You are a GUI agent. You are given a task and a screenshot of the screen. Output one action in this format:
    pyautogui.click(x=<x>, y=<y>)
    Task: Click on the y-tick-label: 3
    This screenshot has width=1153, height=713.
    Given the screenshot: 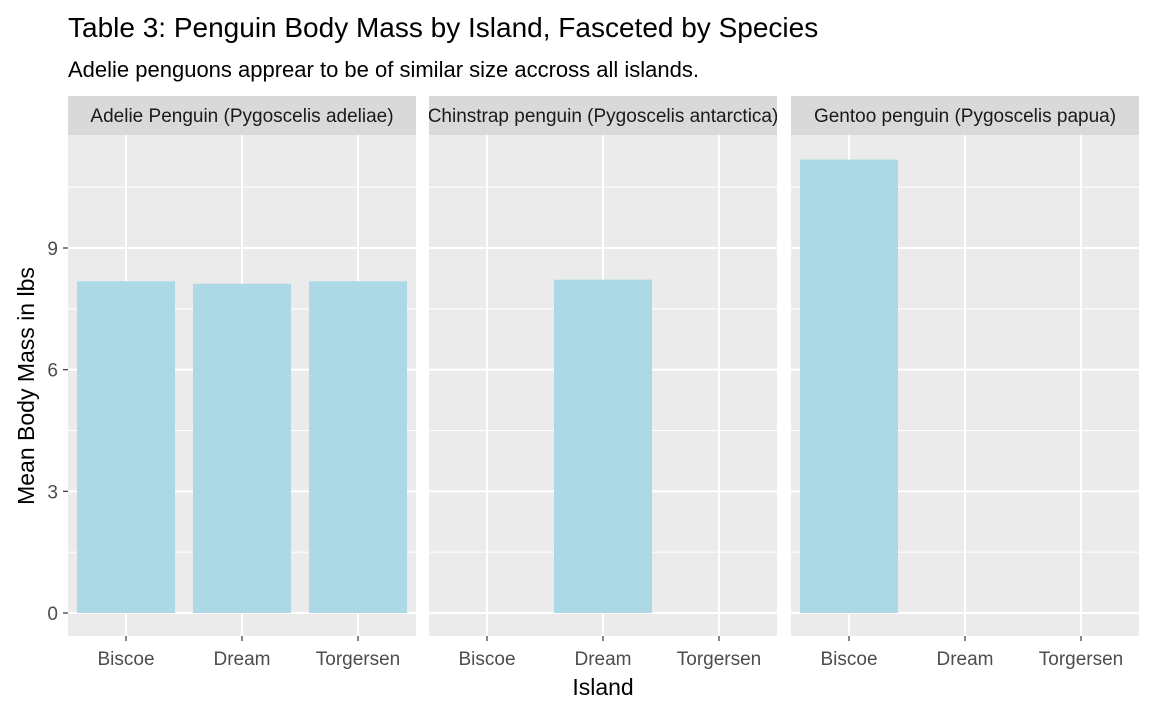 What is the action you would take?
    pyautogui.click(x=52, y=492)
    